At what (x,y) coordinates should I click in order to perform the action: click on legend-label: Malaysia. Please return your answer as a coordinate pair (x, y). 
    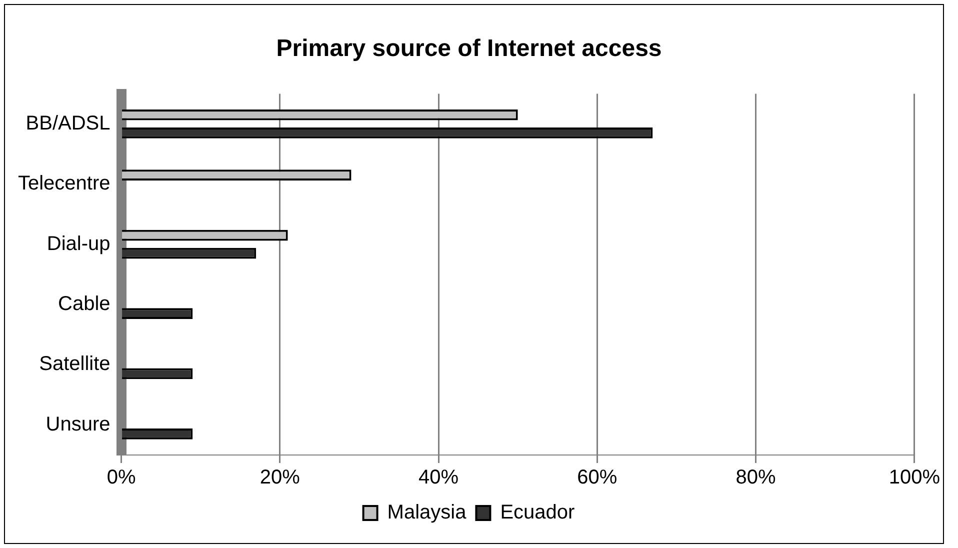
    Looking at the image, I should click on (427, 513).